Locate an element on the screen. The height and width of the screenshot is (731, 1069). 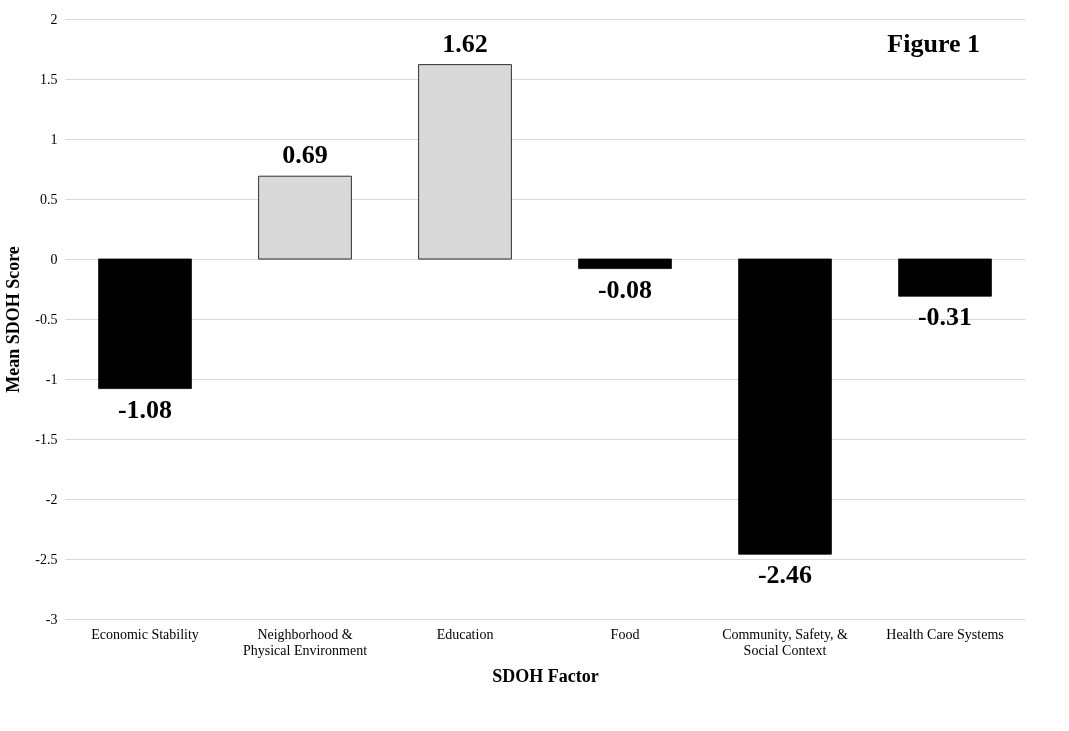
data-label: 0.69 is located at coordinates (305, 155).